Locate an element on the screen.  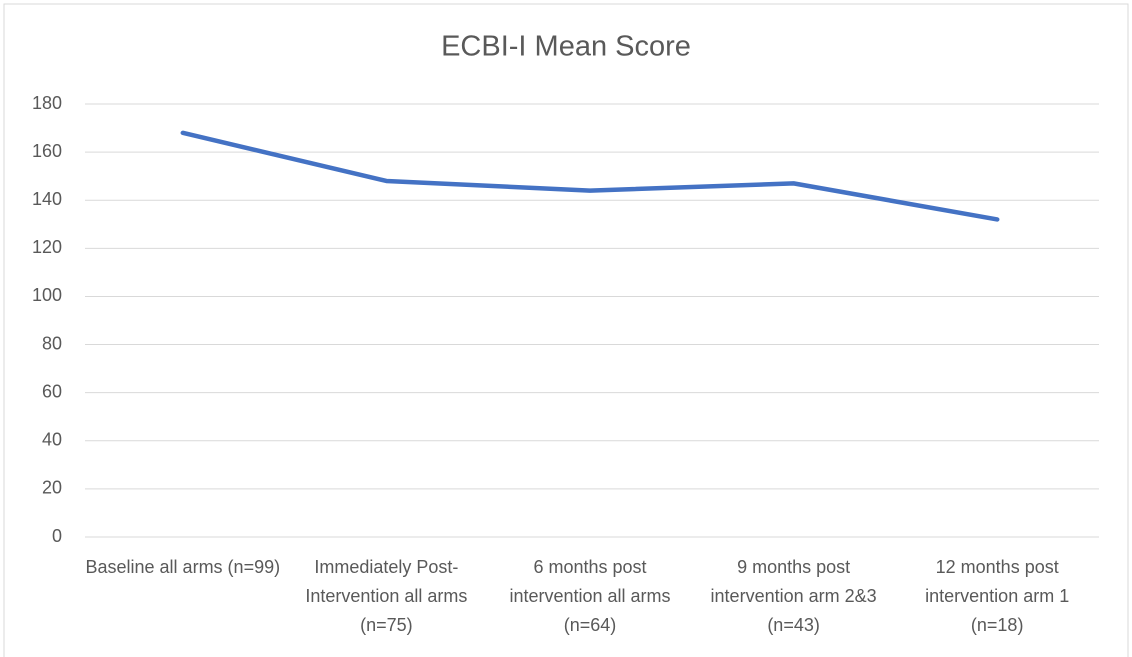
x-tick-label: Baseline all arms (n=99) is located at coordinates (183, 567).